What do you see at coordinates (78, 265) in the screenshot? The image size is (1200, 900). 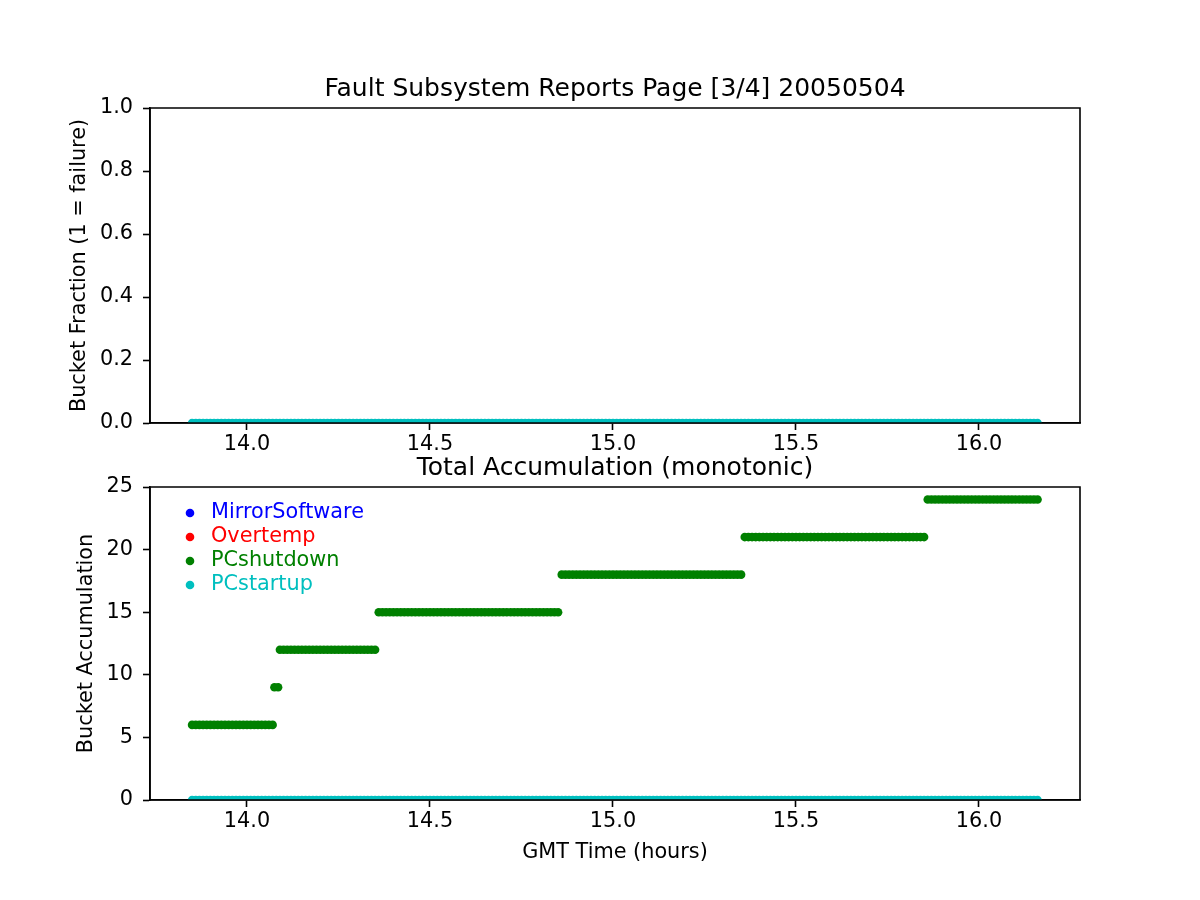 I see `y-axis-title: Bucket Fraction (1 = failure)` at bounding box center [78, 265].